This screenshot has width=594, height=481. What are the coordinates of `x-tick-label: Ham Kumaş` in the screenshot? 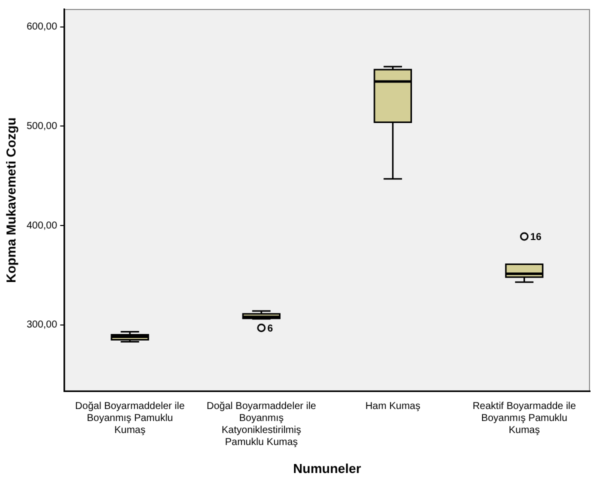 It's located at (392, 406).